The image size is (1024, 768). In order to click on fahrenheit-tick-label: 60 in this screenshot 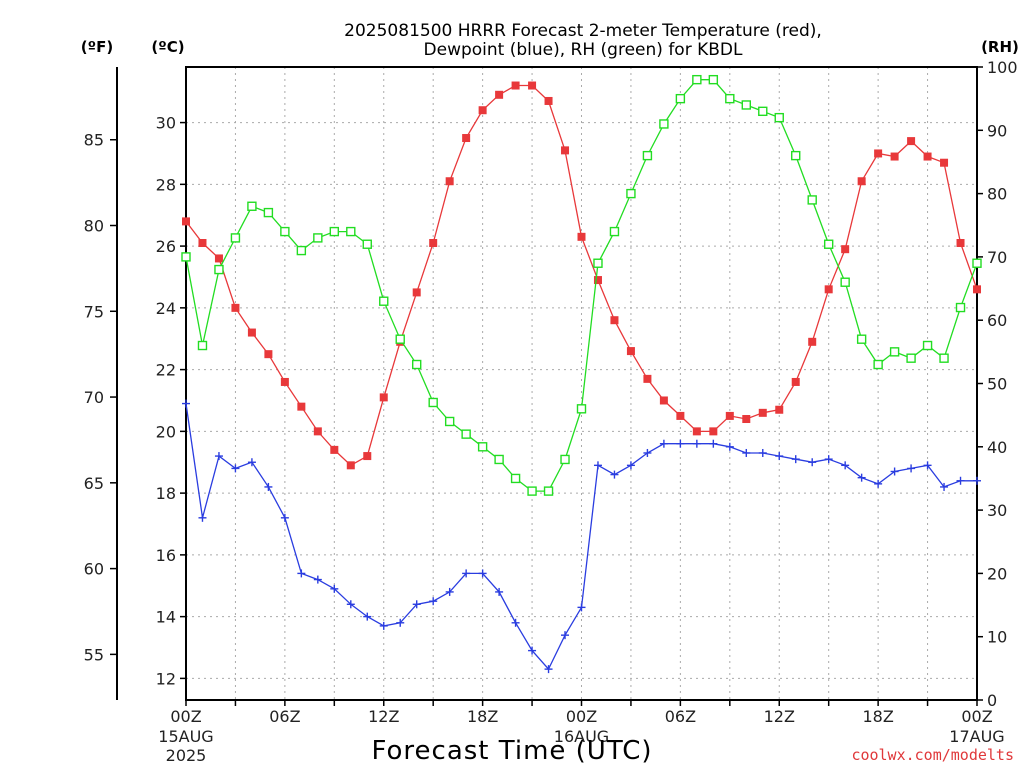, I will do `click(94, 569)`.